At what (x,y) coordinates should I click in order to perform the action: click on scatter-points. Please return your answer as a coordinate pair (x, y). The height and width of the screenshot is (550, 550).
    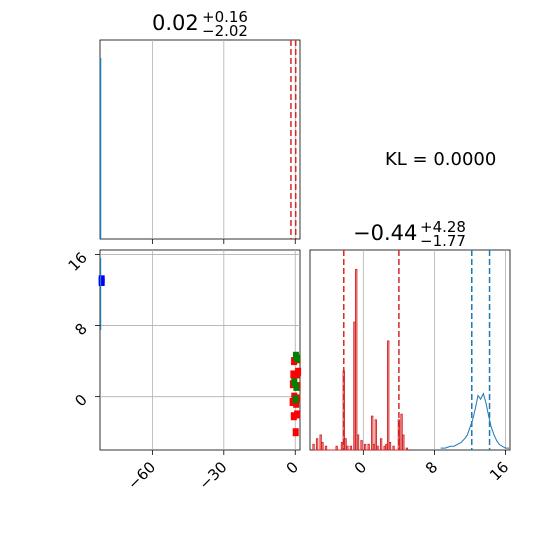
    Looking at the image, I should click on (200, 356).